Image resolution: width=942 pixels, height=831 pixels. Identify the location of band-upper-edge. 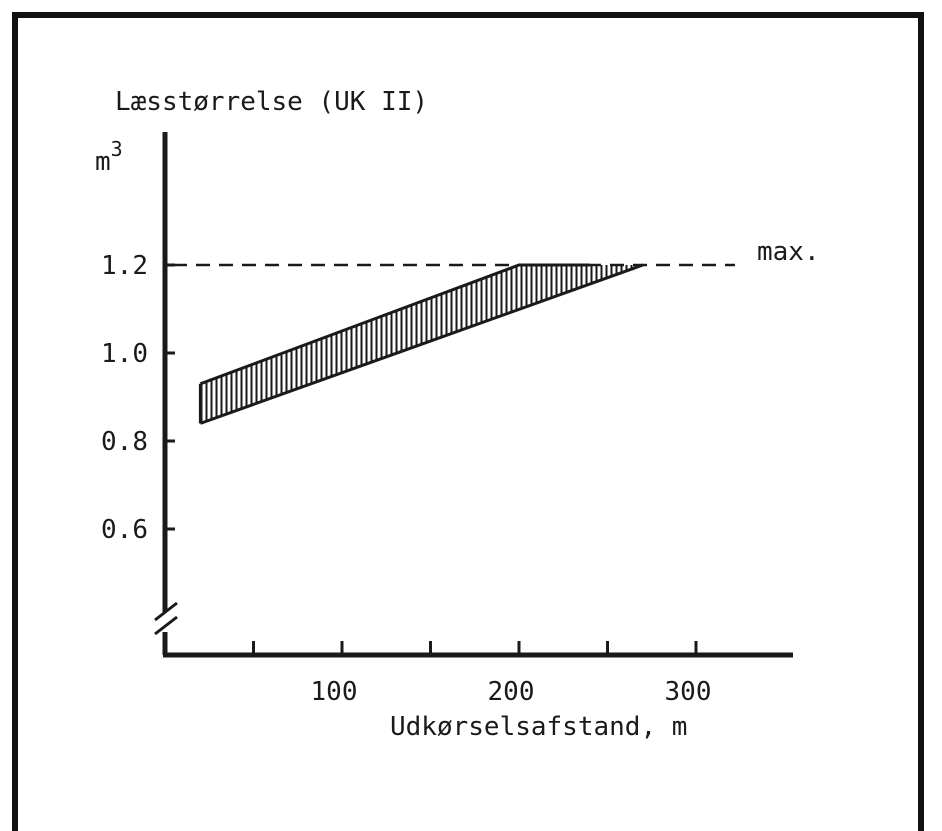
(394, 324).